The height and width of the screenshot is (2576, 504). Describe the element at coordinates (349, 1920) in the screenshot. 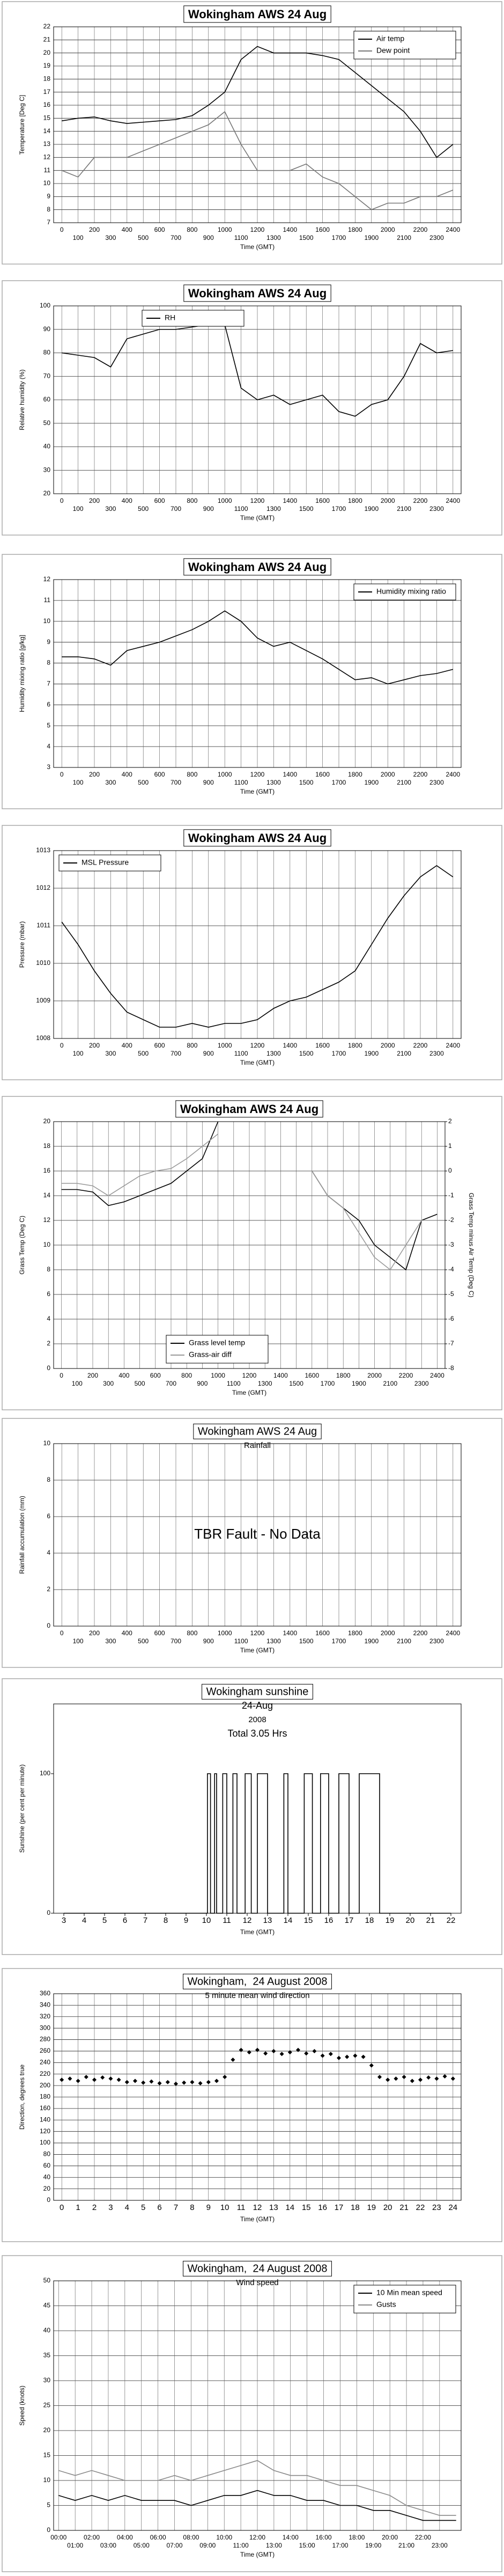

I see `x-tick-label: 17` at that location.